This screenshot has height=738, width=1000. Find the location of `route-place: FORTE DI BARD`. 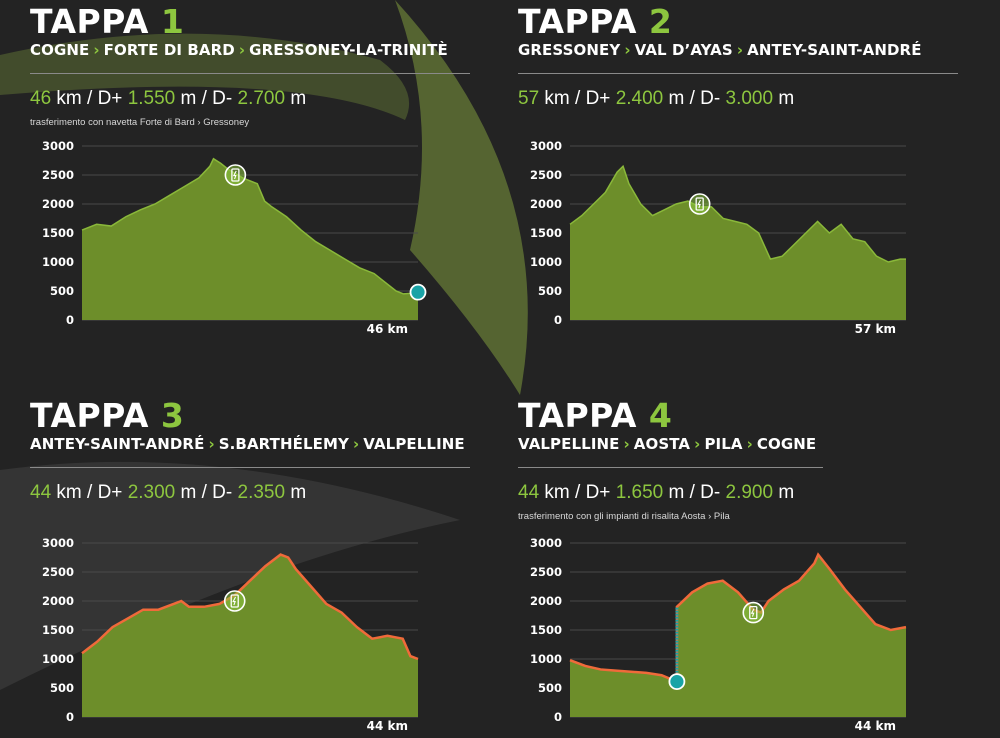

route-place: FORTE DI BARD is located at coordinates (169, 50).